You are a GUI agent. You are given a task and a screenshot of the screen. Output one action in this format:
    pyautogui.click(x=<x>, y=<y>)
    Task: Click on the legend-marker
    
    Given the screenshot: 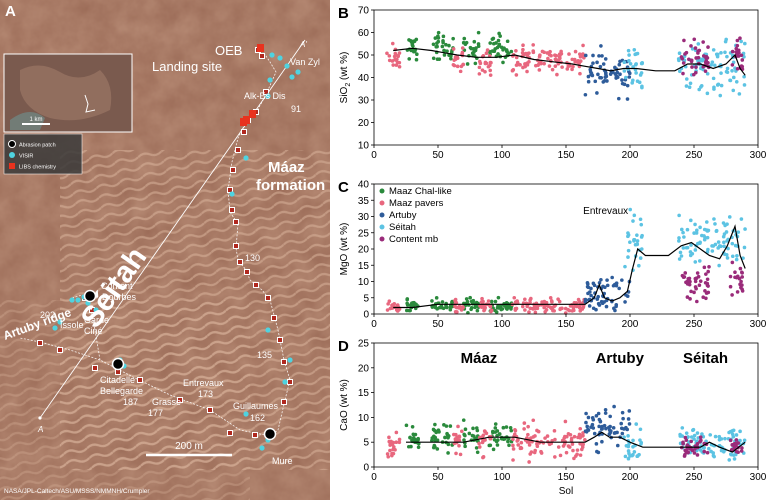 What is the action you would take?
    pyautogui.click(x=382, y=239)
    